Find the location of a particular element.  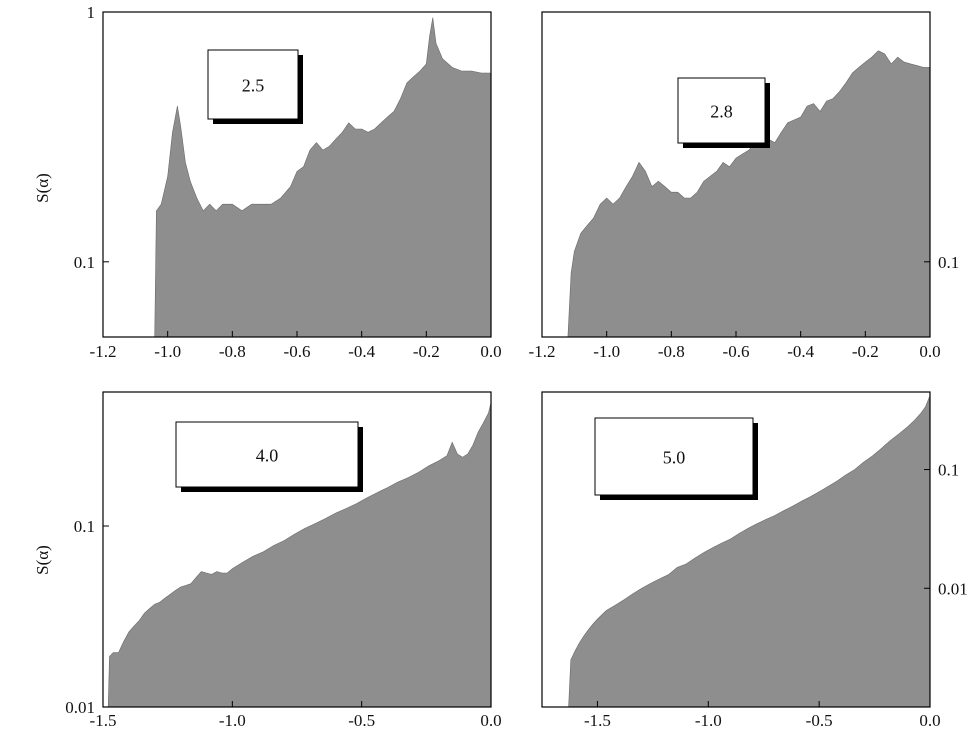

panel-label: 2.5 is located at coordinates (253, 86).